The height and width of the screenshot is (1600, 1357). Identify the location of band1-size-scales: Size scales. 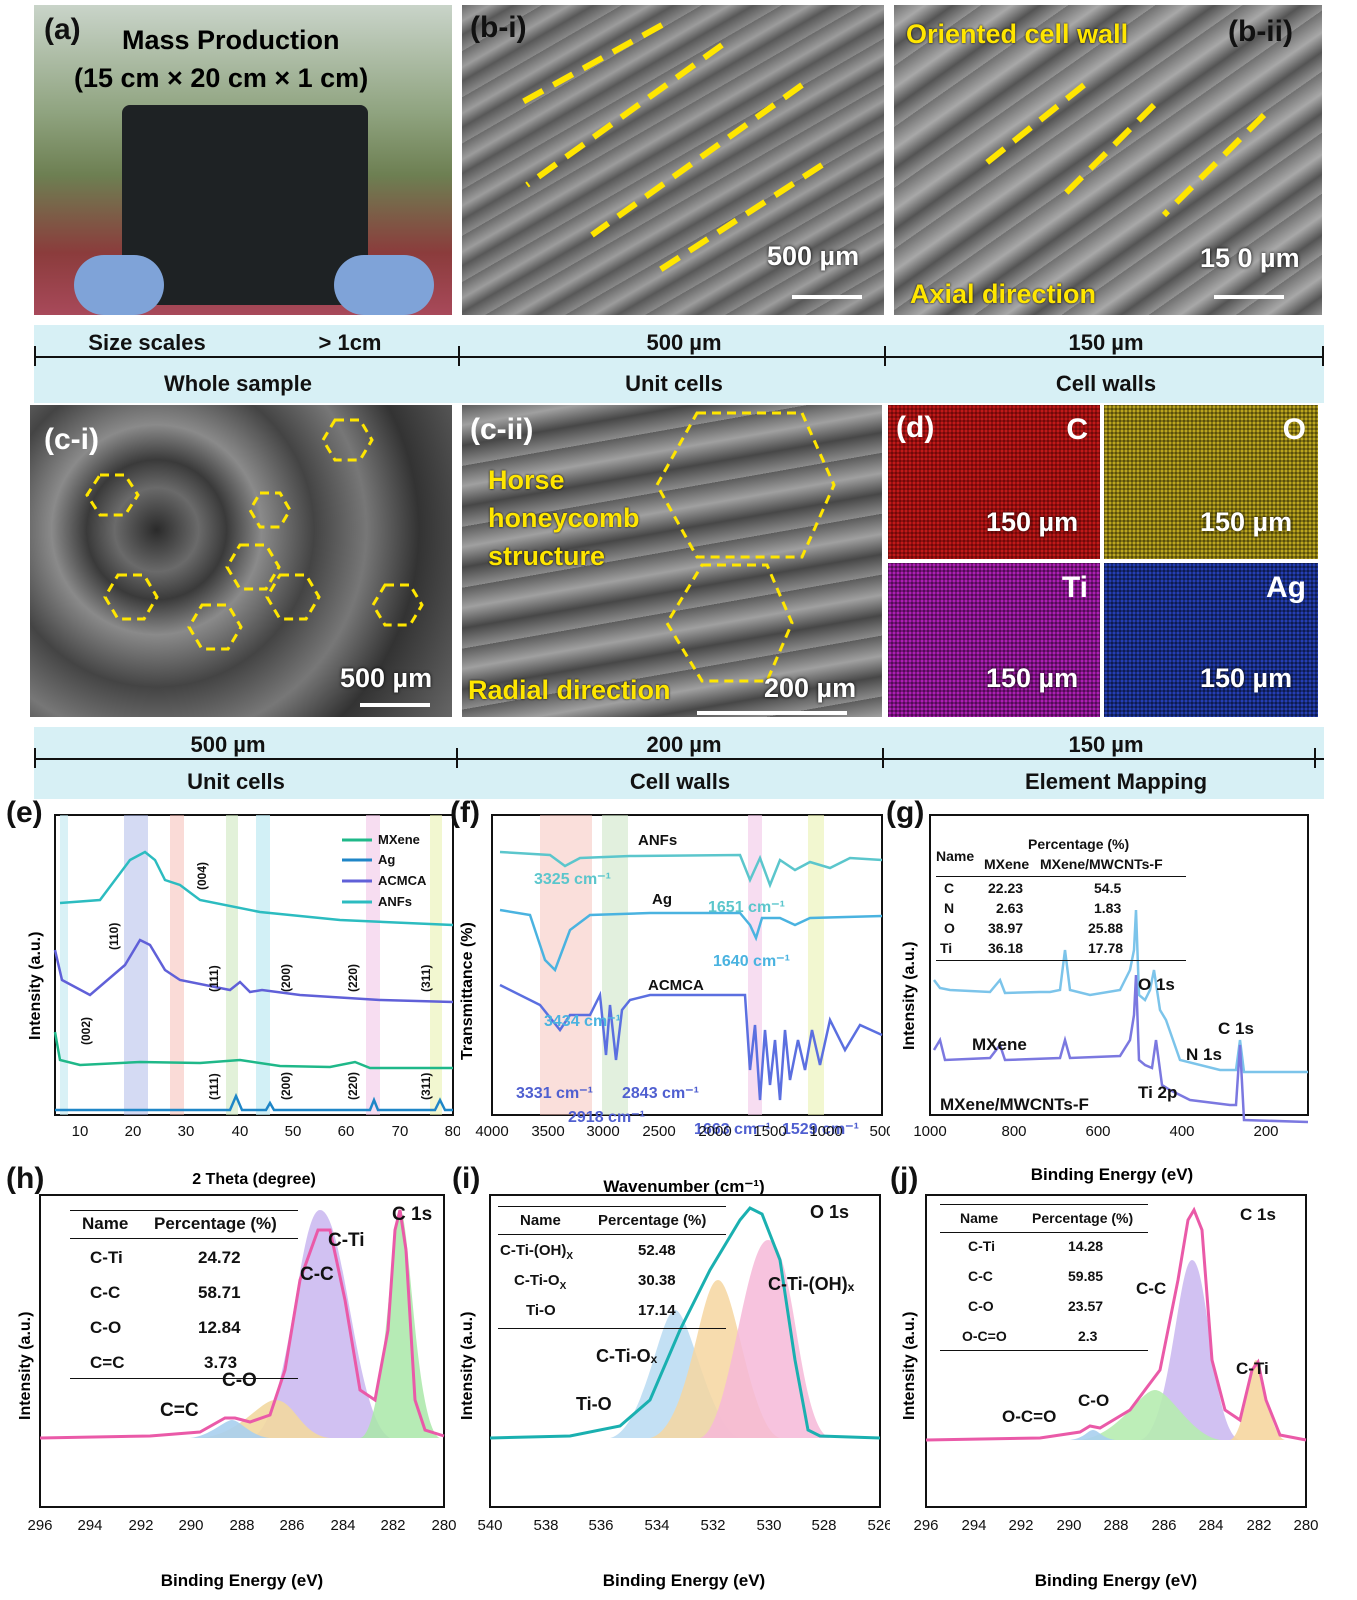
(147, 342).